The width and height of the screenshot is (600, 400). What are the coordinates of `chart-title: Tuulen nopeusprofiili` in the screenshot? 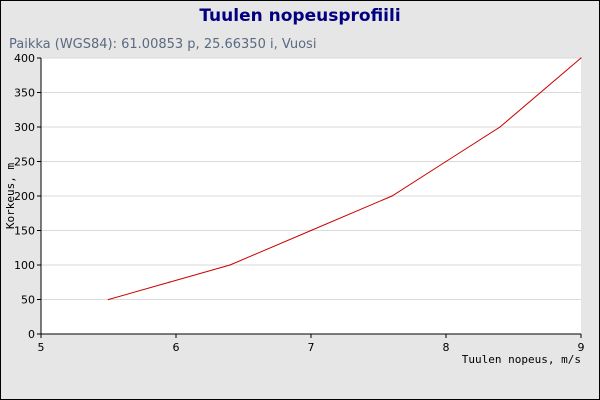 It's located at (300, 16).